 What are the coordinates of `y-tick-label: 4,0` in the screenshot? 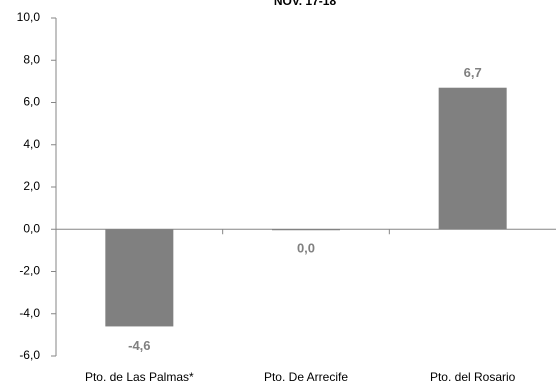 It's located at (31, 144).